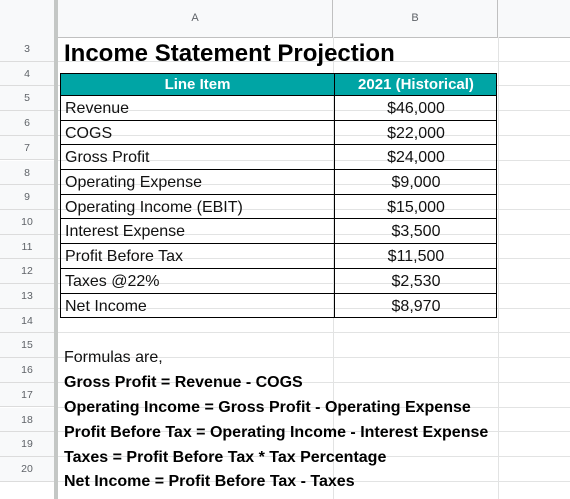 This screenshot has height=499, width=570. What do you see at coordinates (27, 148) in the screenshot?
I see `row-header: 7` at bounding box center [27, 148].